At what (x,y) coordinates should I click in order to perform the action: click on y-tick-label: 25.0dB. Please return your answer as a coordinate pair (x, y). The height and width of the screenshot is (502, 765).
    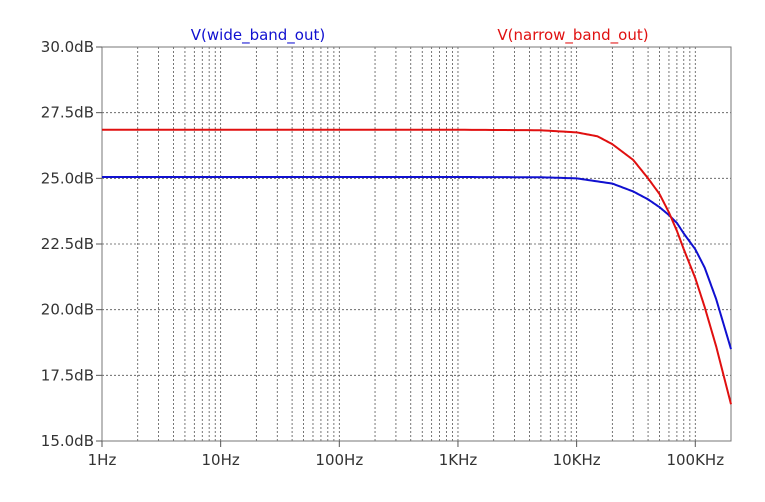
    Looking at the image, I should click on (67, 178).